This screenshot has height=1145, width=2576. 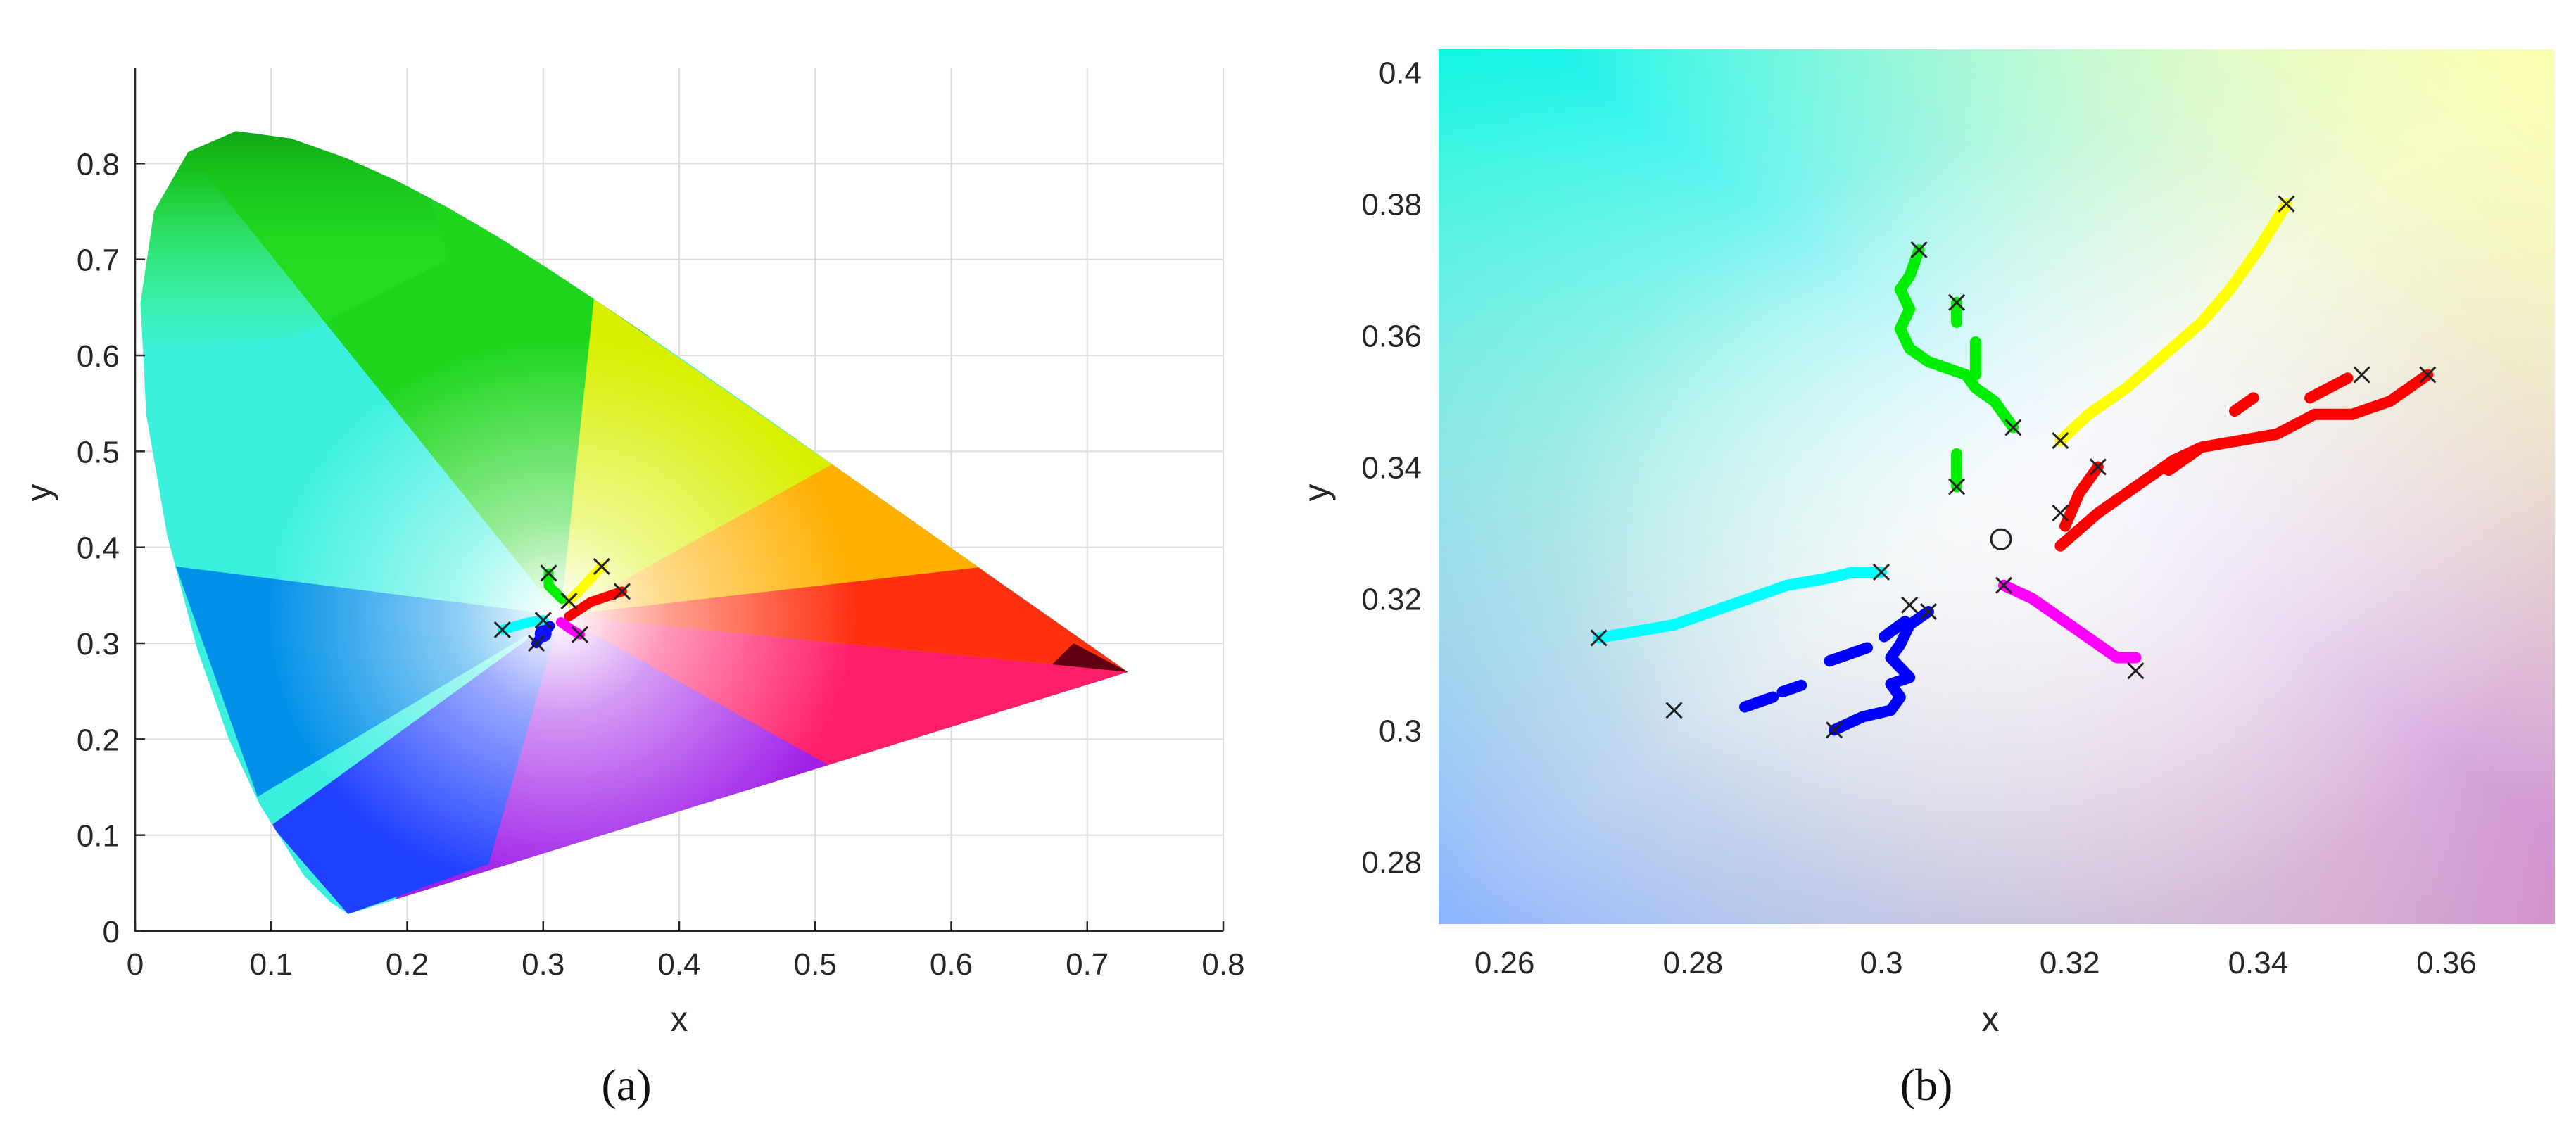 I want to click on data-markers, so click(x=562, y=604).